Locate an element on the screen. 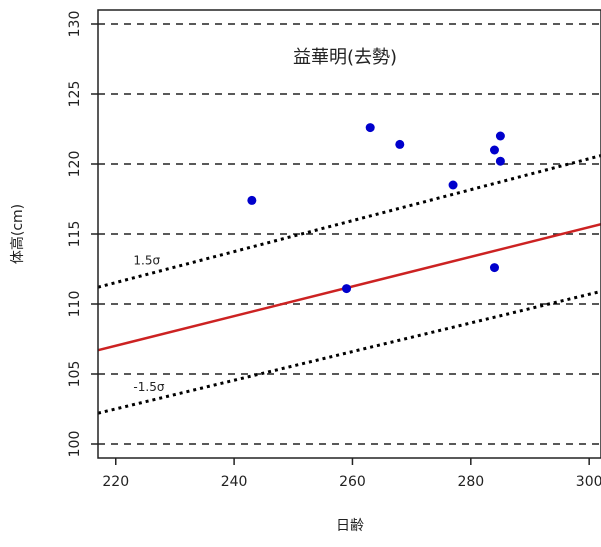 The width and height of the screenshot is (601, 547). x-tick-label: 300 is located at coordinates (588, 482).